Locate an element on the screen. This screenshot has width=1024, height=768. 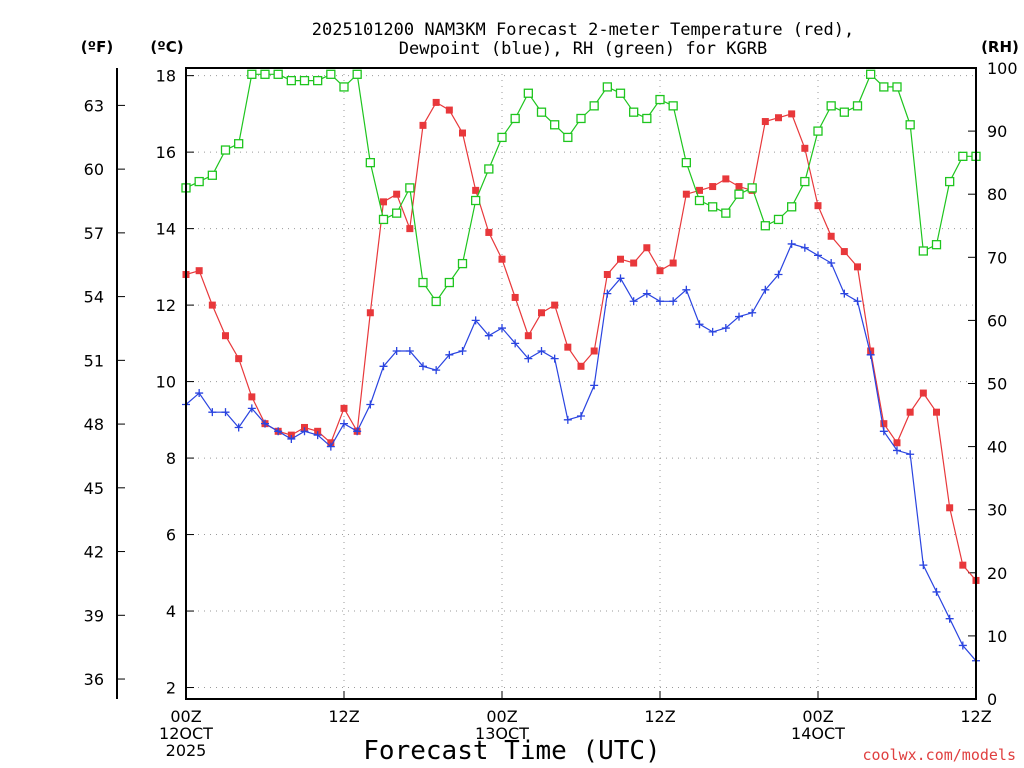
fahrenheit-unit-label: (ºF) is located at coordinates (97, 47).